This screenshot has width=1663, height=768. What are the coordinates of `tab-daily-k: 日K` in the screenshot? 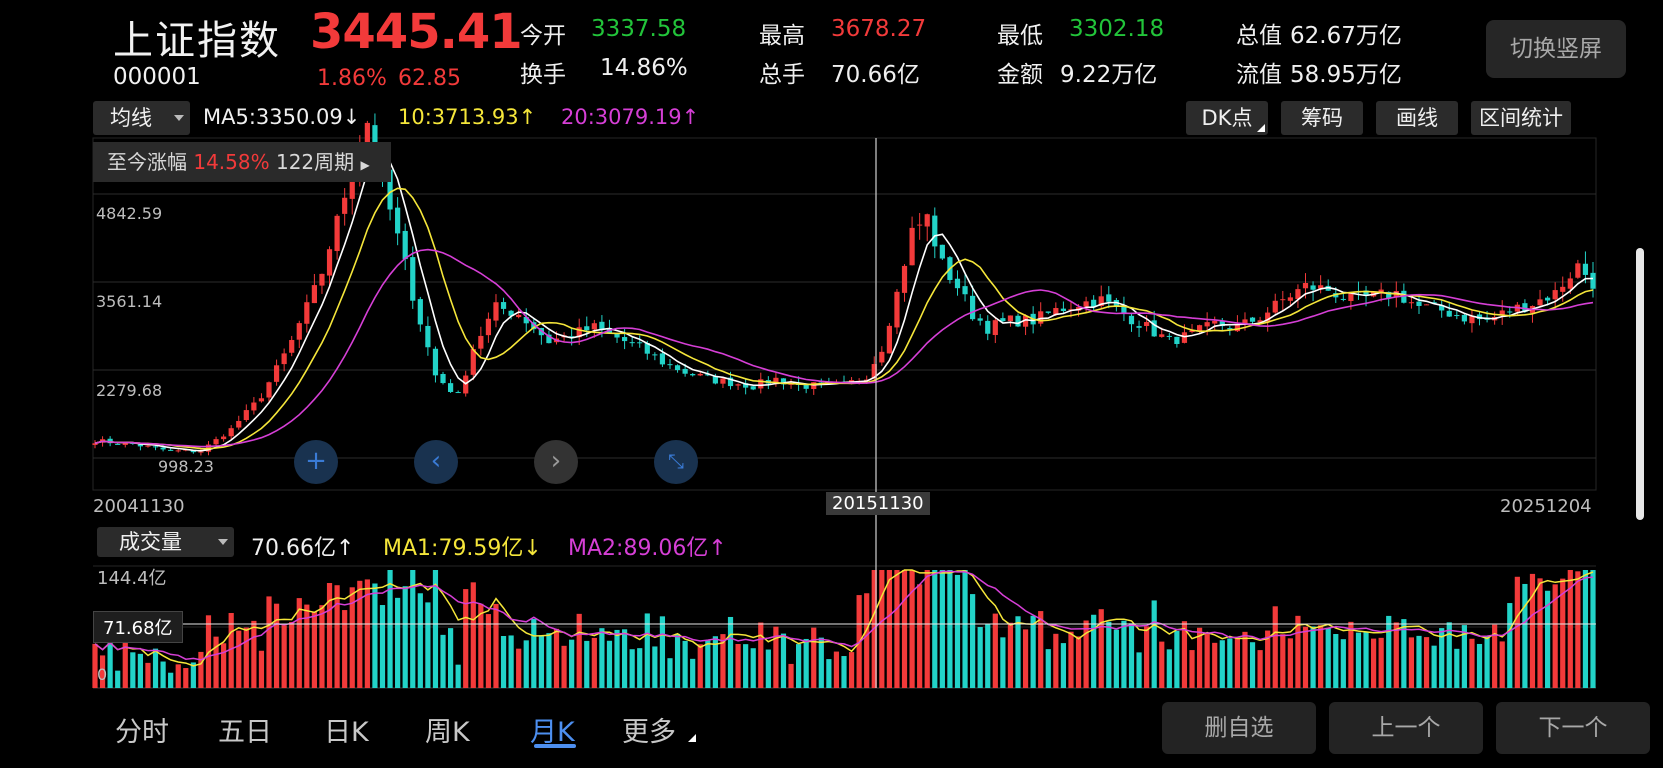 It's located at (346, 732).